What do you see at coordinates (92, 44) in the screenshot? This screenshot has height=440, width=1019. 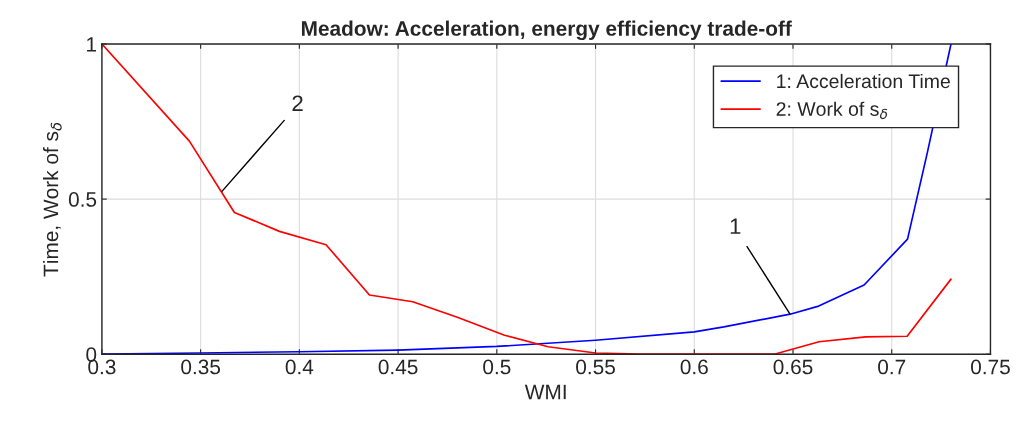 I see `y-tick-label: 1` at bounding box center [92, 44].